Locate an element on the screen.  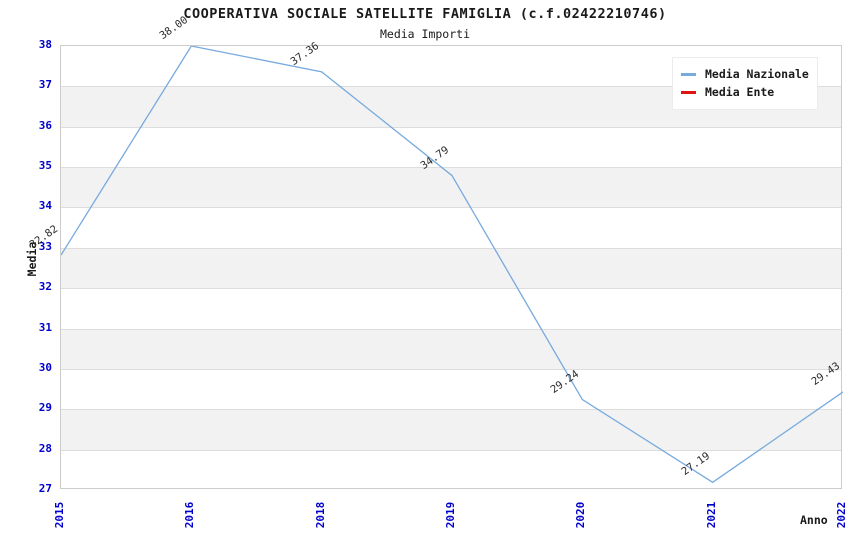
y-tick-label: 33 is located at coordinates (45, 246).